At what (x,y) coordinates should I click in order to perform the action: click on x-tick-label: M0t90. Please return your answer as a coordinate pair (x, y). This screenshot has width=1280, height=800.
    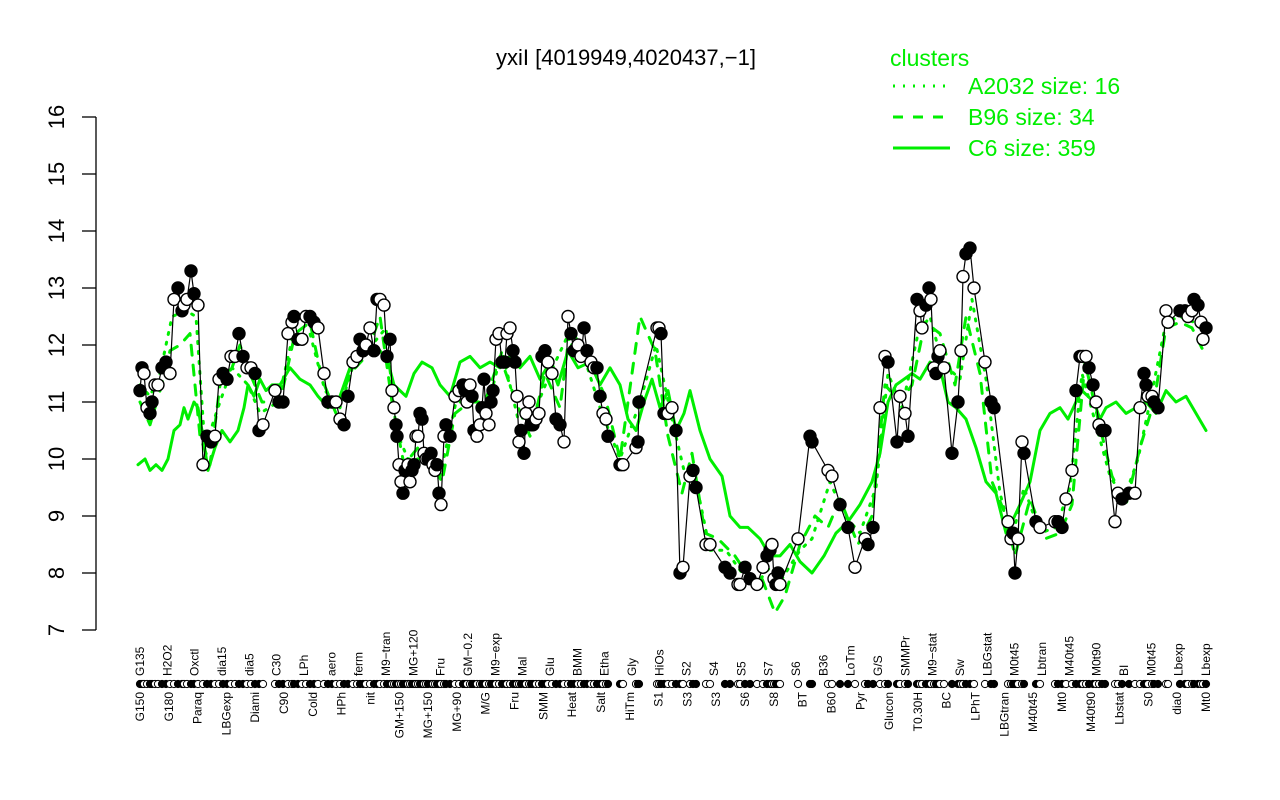
    Looking at the image, I should click on (1097, 659).